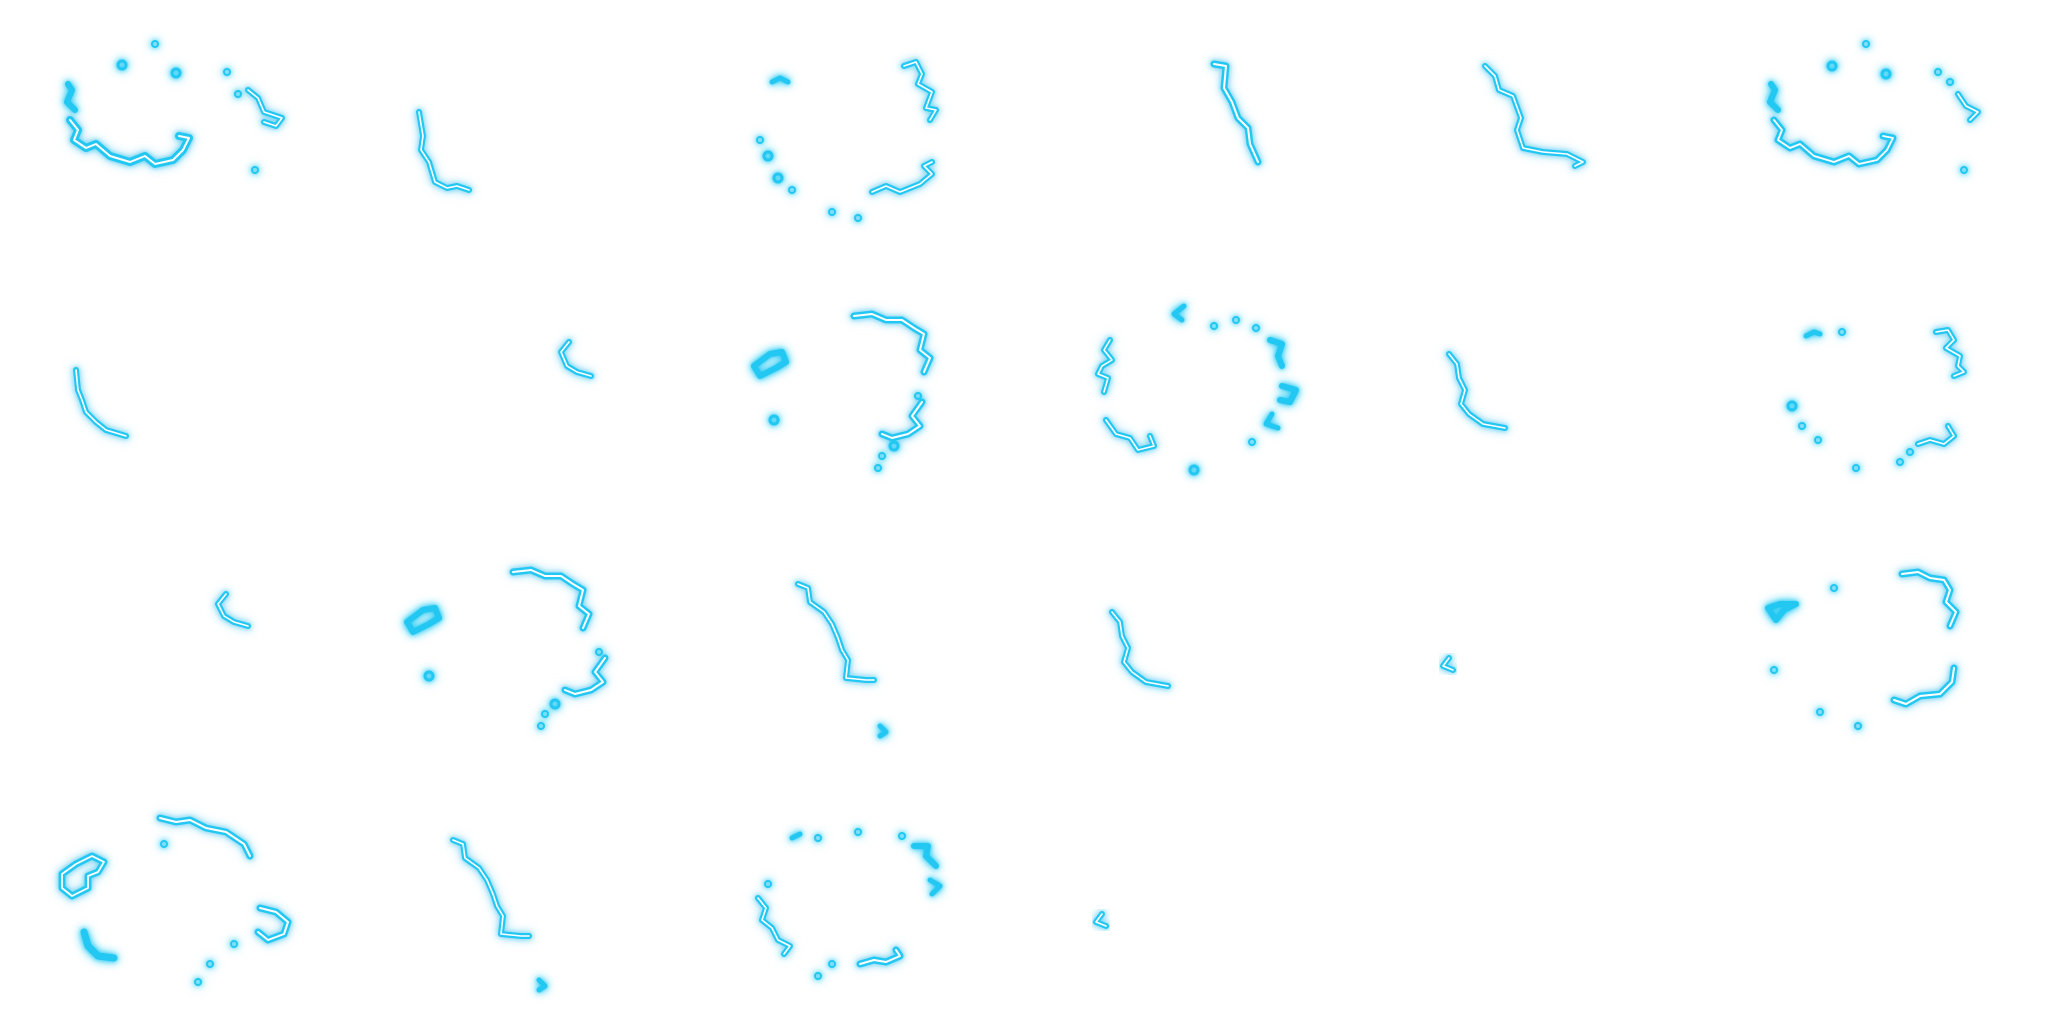 The width and height of the screenshot is (2048, 1024). What do you see at coordinates (1194, 896) in the screenshot?
I see `frame-22-spark` at bounding box center [1194, 896].